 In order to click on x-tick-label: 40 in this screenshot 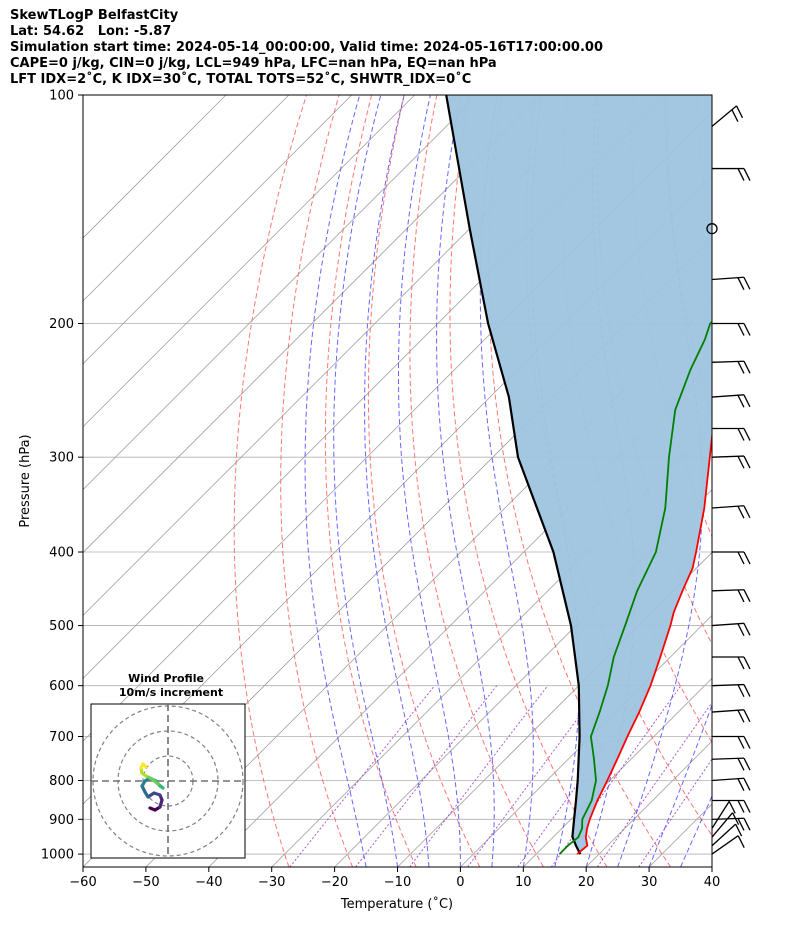, I will do `click(712, 882)`.